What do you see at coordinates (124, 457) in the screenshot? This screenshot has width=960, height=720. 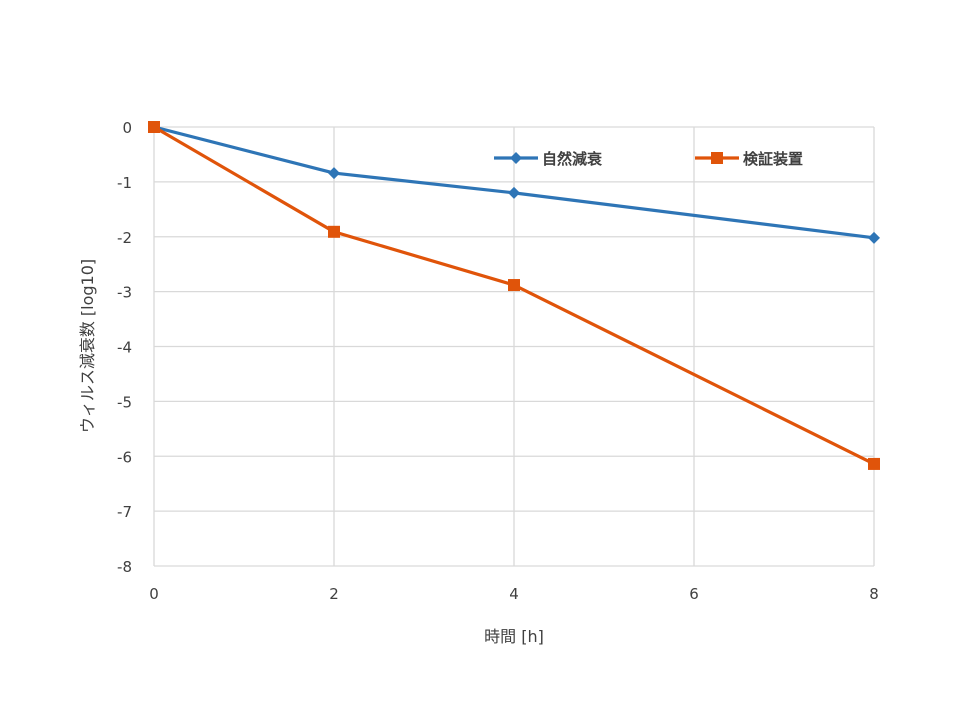 I see `y-tick-label: -6` at bounding box center [124, 457].